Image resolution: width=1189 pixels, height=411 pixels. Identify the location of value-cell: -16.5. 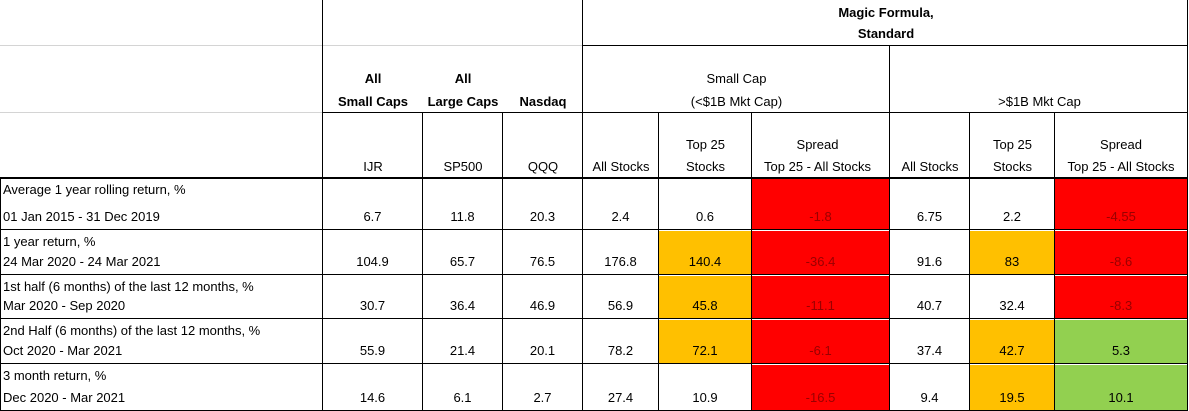
(820, 397).